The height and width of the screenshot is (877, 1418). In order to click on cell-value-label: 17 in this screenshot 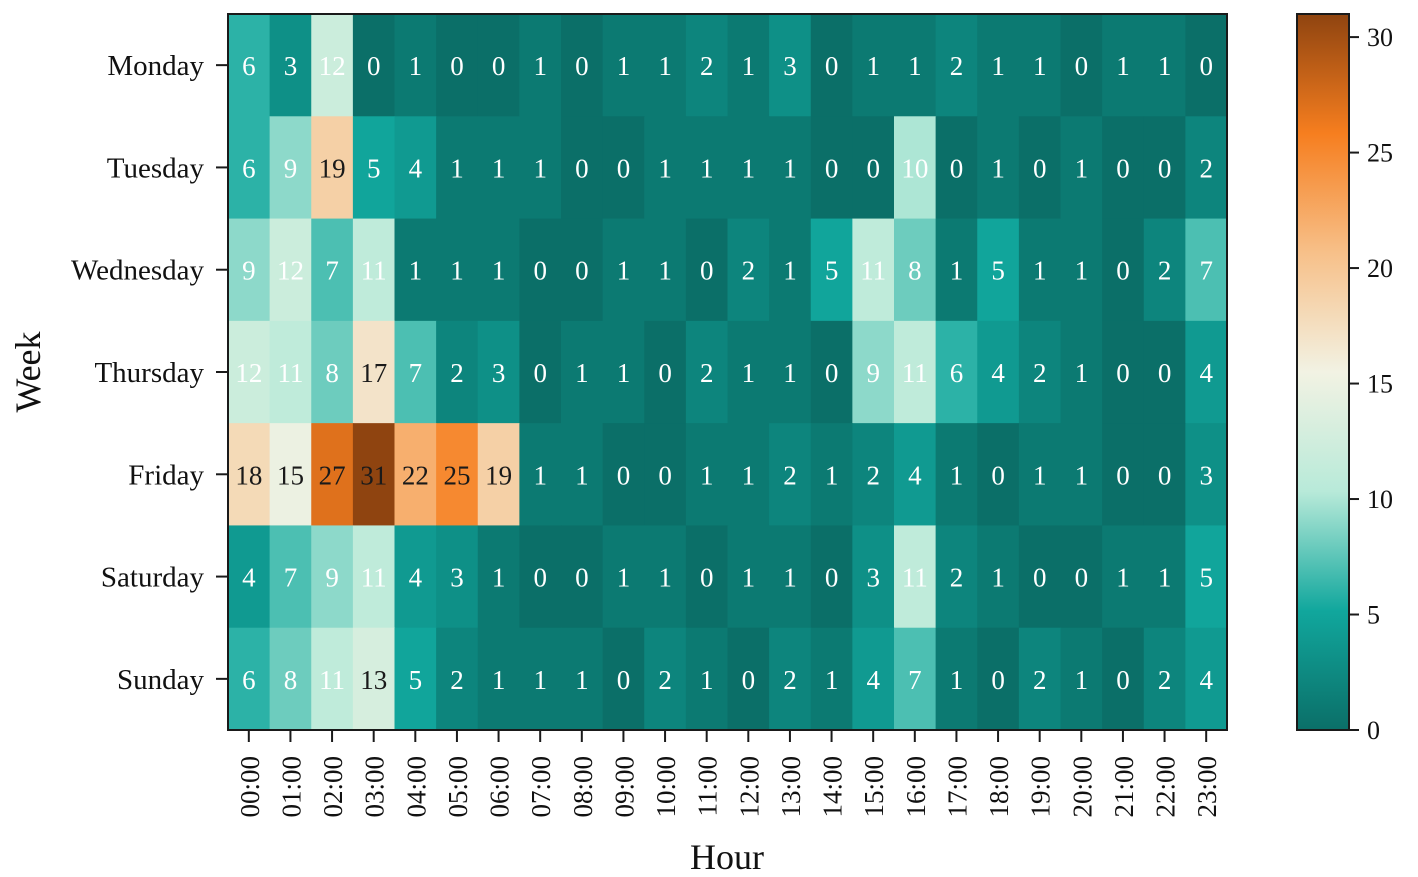, I will do `click(373, 373)`.